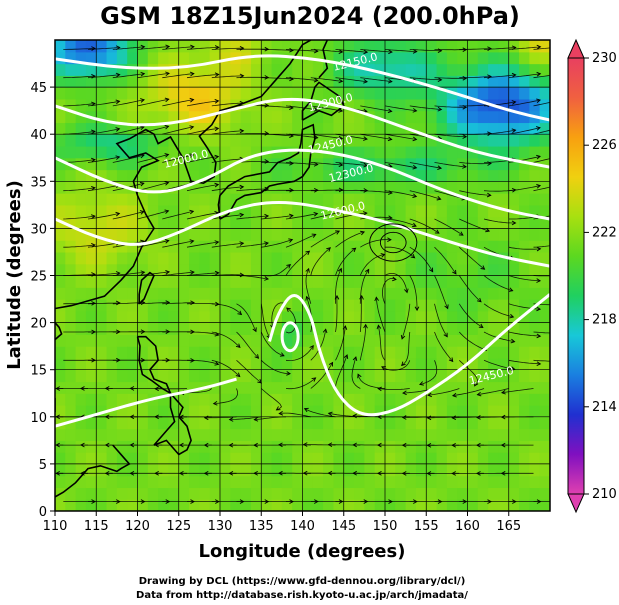 This screenshot has height=605, width=619. Describe the element at coordinates (576, 503) in the screenshot. I see `colorbar-min-triangle` at that location.